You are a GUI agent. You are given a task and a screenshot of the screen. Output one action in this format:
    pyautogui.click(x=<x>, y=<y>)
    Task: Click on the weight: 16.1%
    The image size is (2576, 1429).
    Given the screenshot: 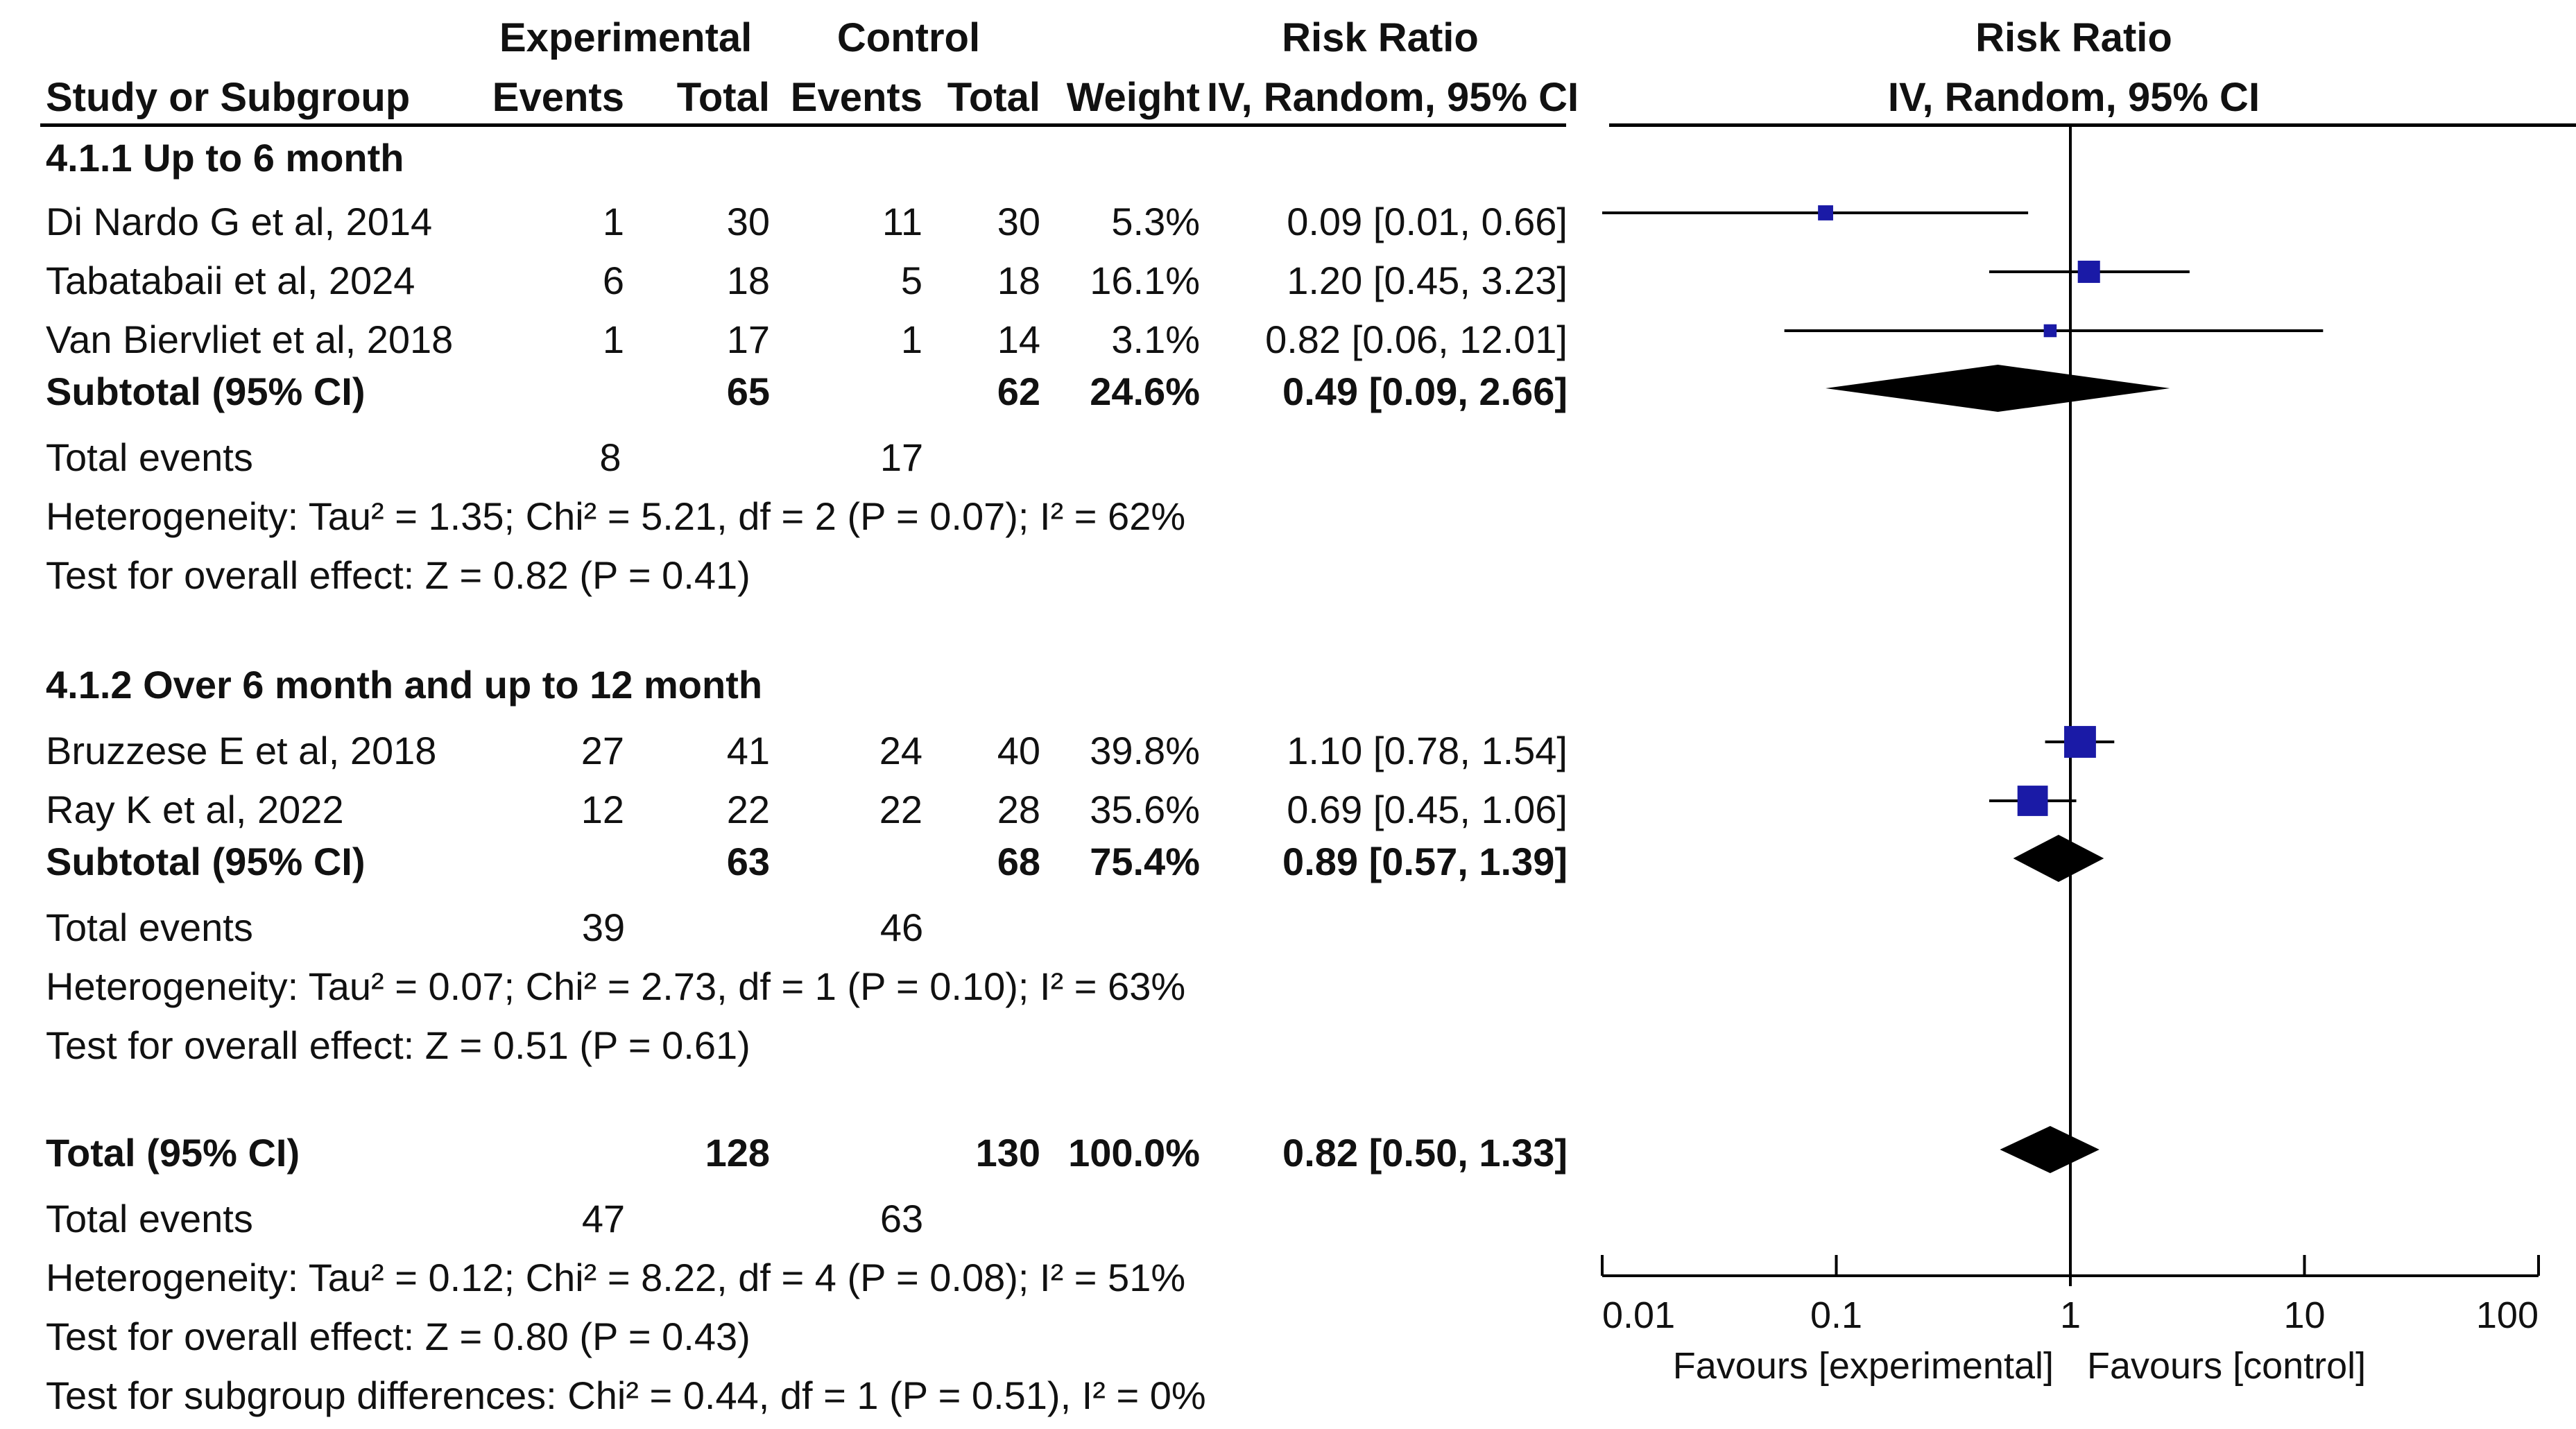 What is the action you would take?
    pyautogui.click(x=1145, y=280)
    